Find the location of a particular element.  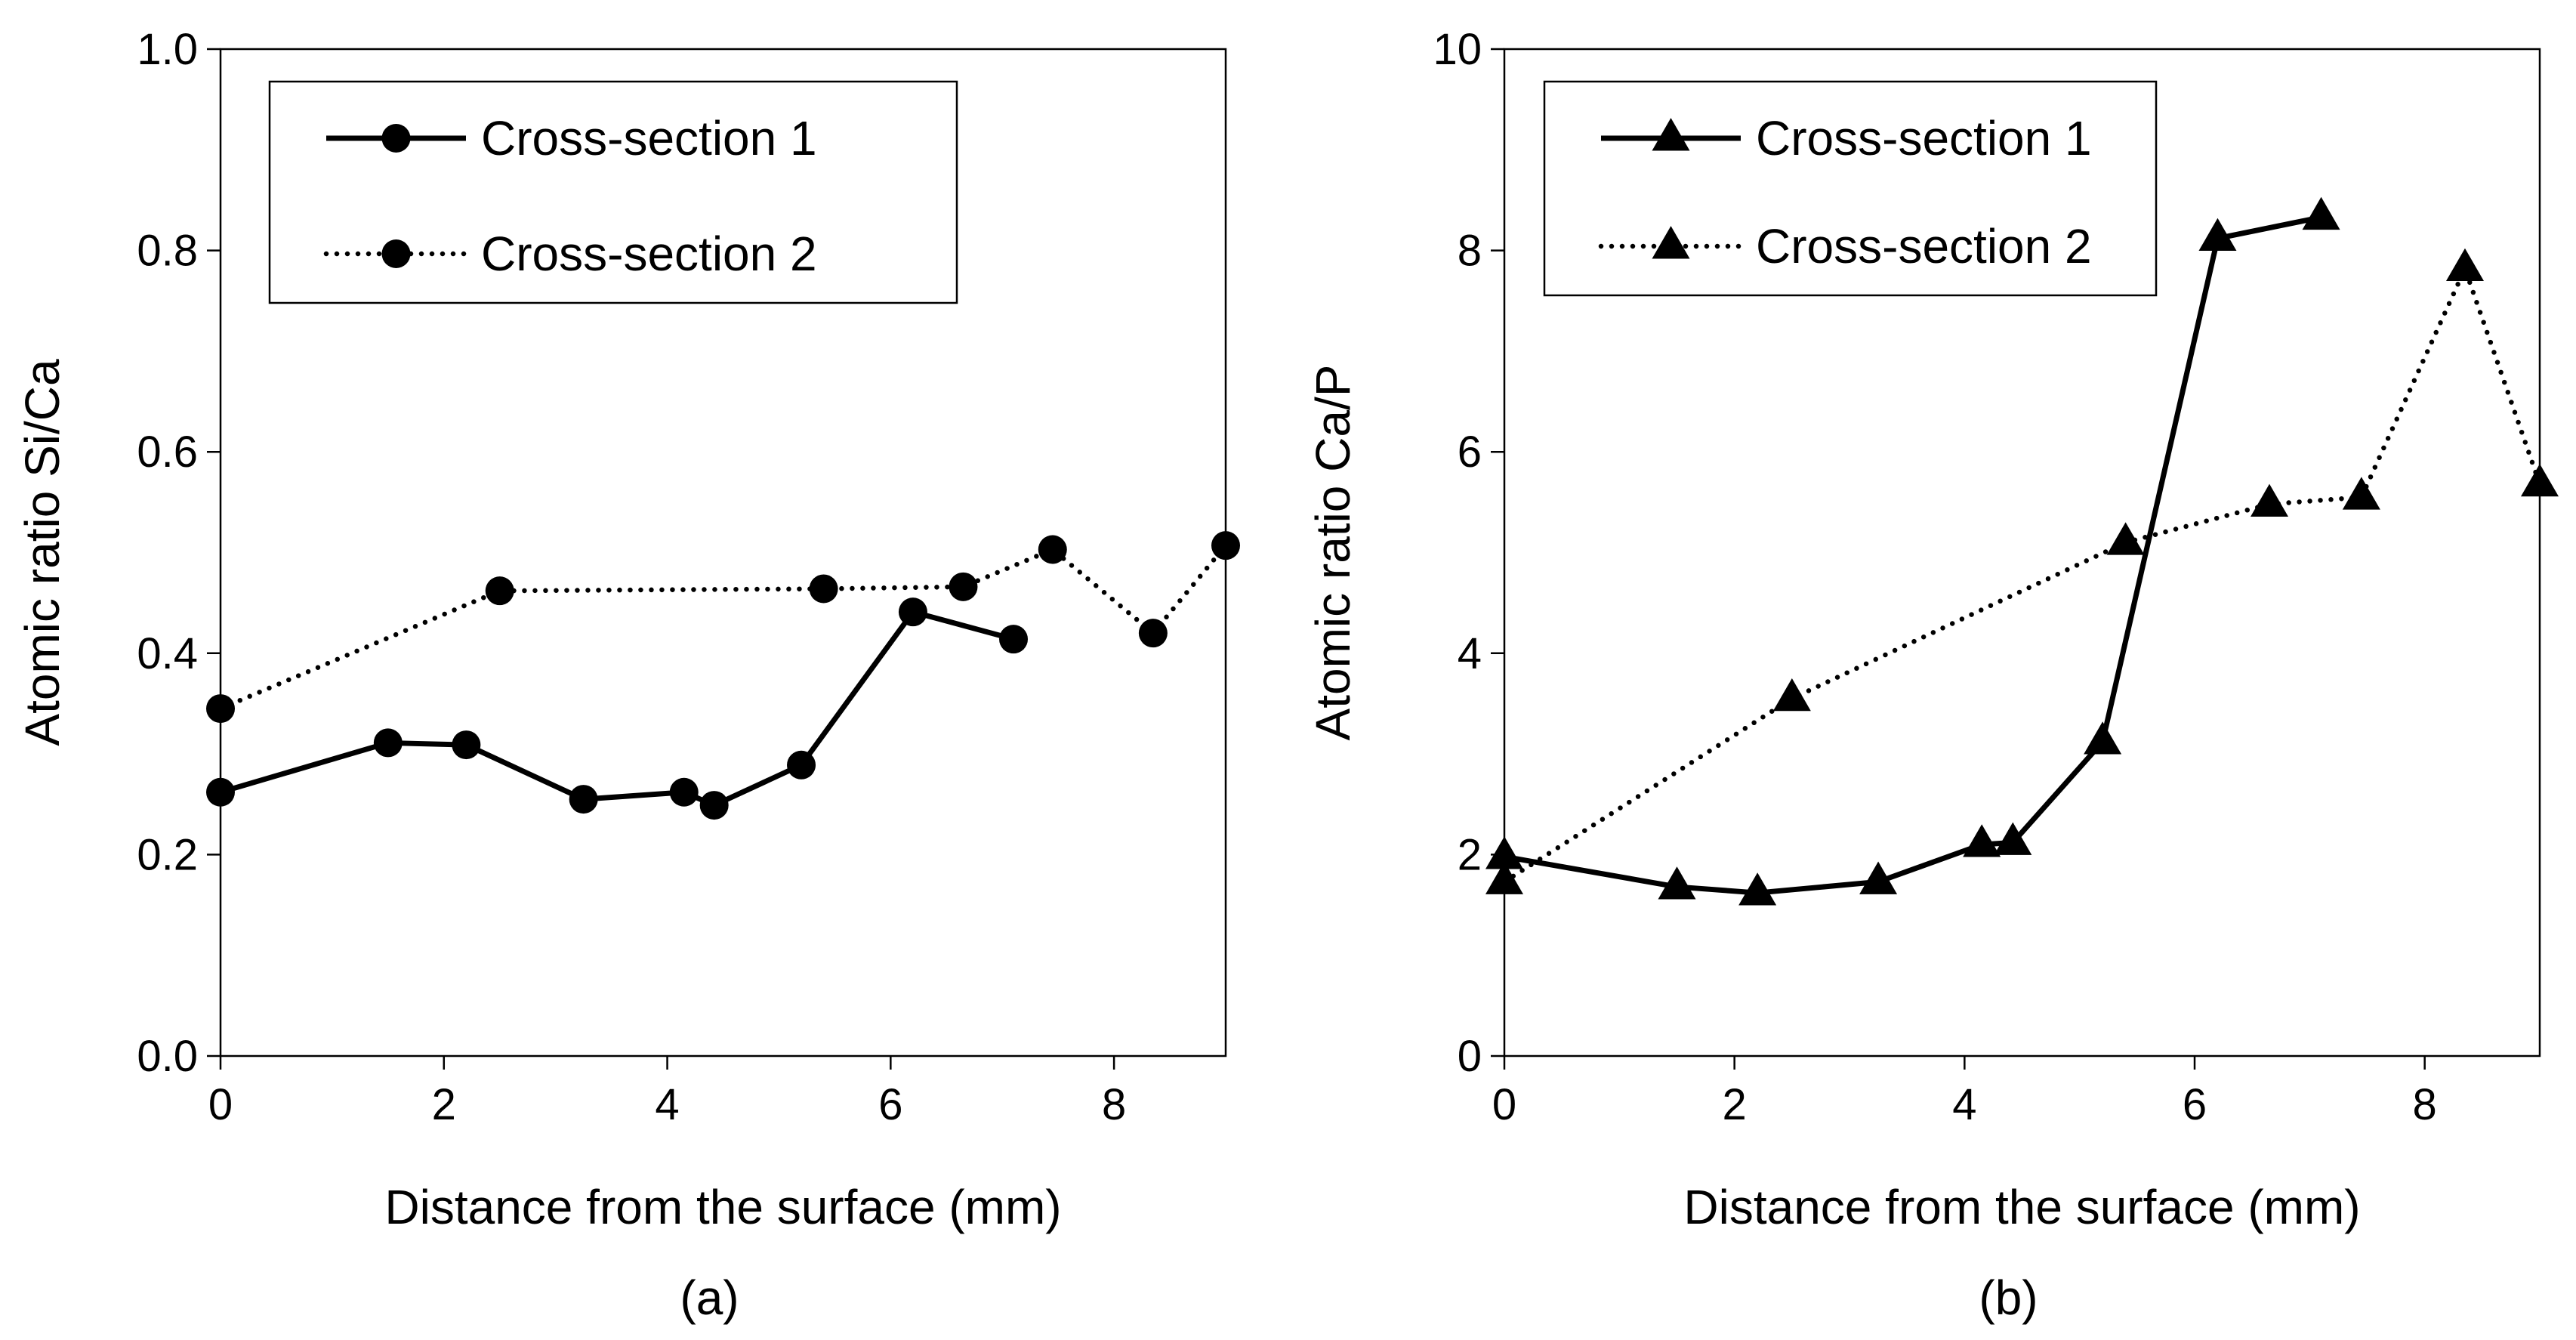

legend-label-b-1: Cross-section 1 is located at coordinates (1924, 138).